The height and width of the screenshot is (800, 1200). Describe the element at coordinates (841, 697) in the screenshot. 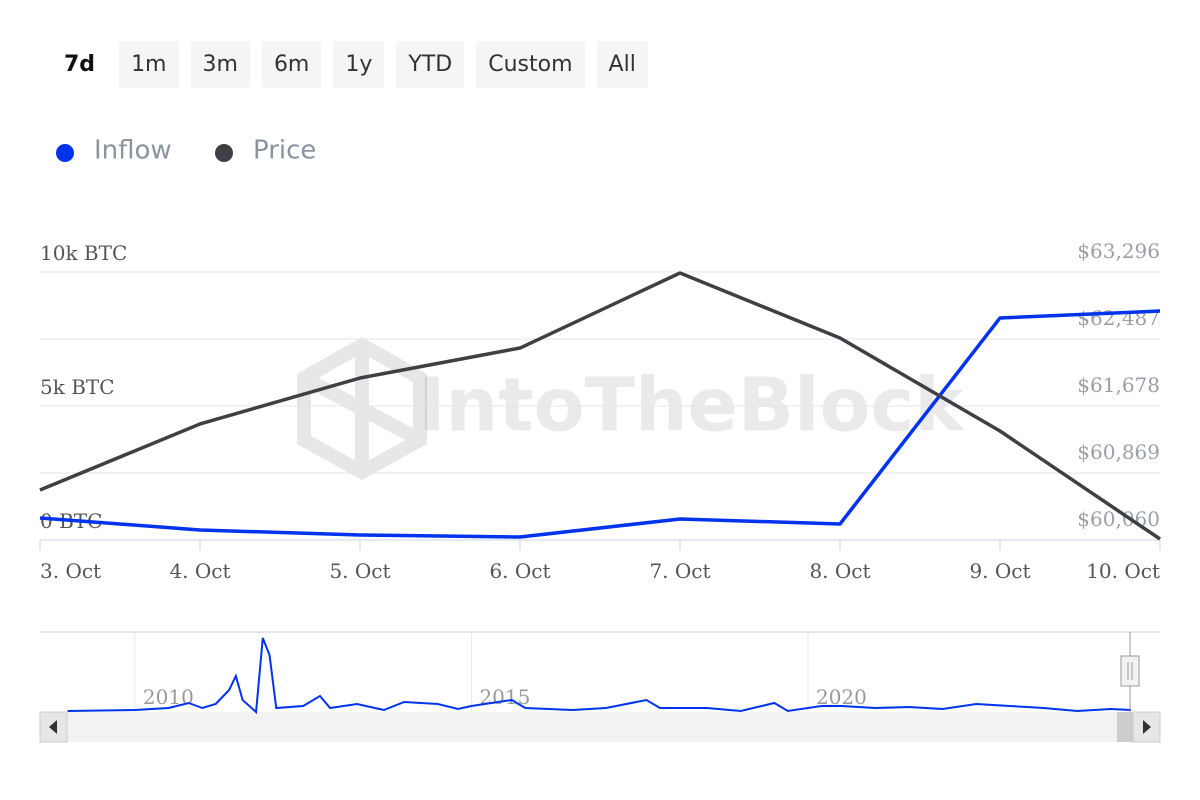

I see `navigator-tick-label: 2020` at that location.